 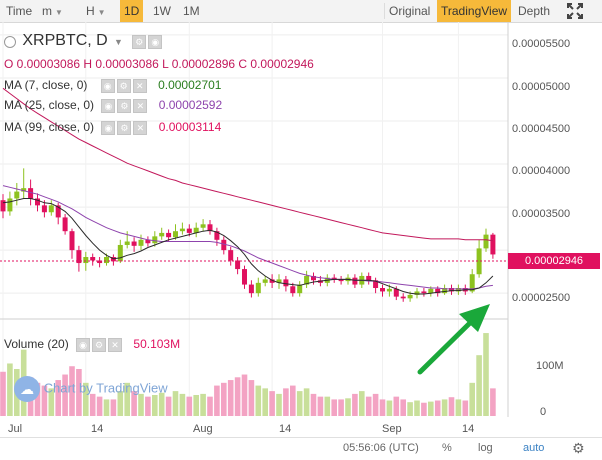 I want to click on time-button: Time, so click(x=19, y=11).